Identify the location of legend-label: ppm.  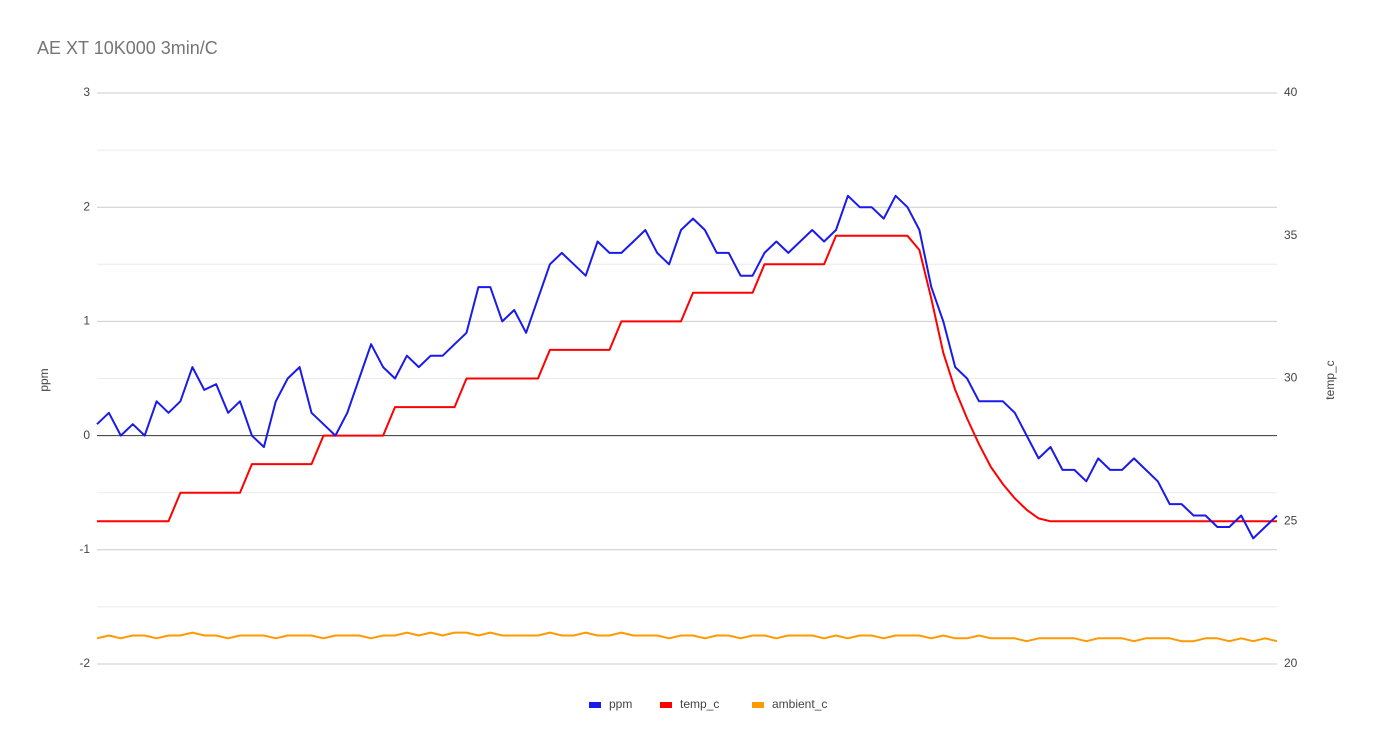
(620, 704).